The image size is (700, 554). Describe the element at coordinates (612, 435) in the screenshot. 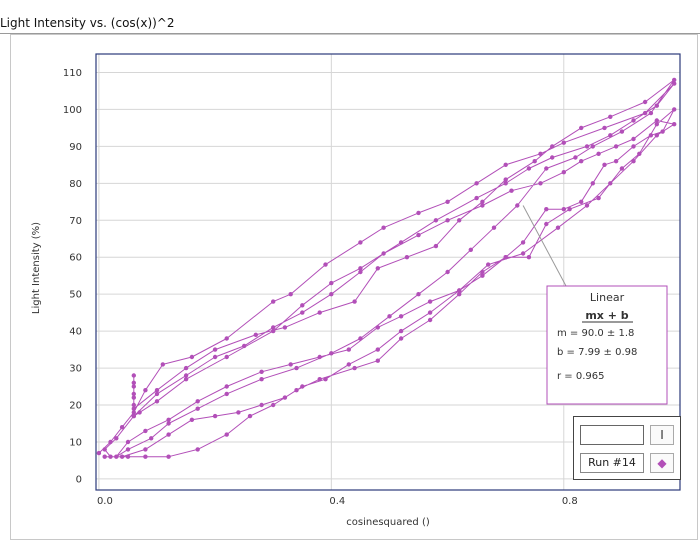

I see `legend-color-box` at that location.